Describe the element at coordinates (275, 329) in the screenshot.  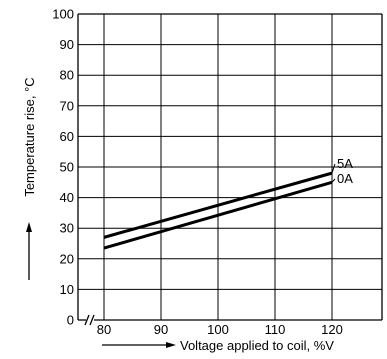
I see `x-tick-label-110: 110` at that location.